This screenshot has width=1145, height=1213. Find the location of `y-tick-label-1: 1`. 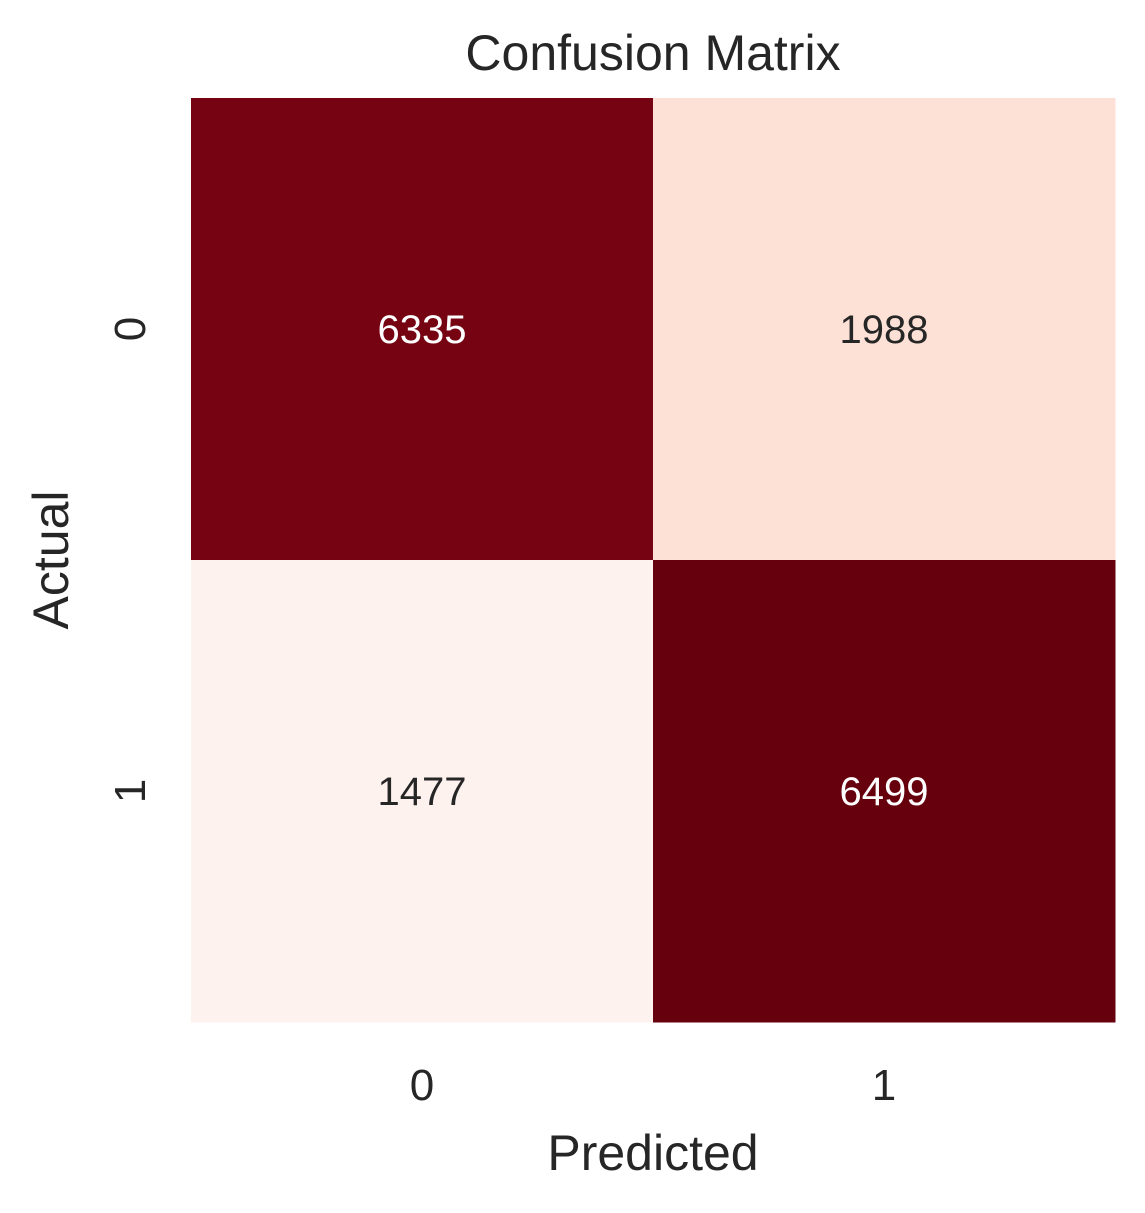

y-tick-label-1: 1 is located at coordinates (130, 791).